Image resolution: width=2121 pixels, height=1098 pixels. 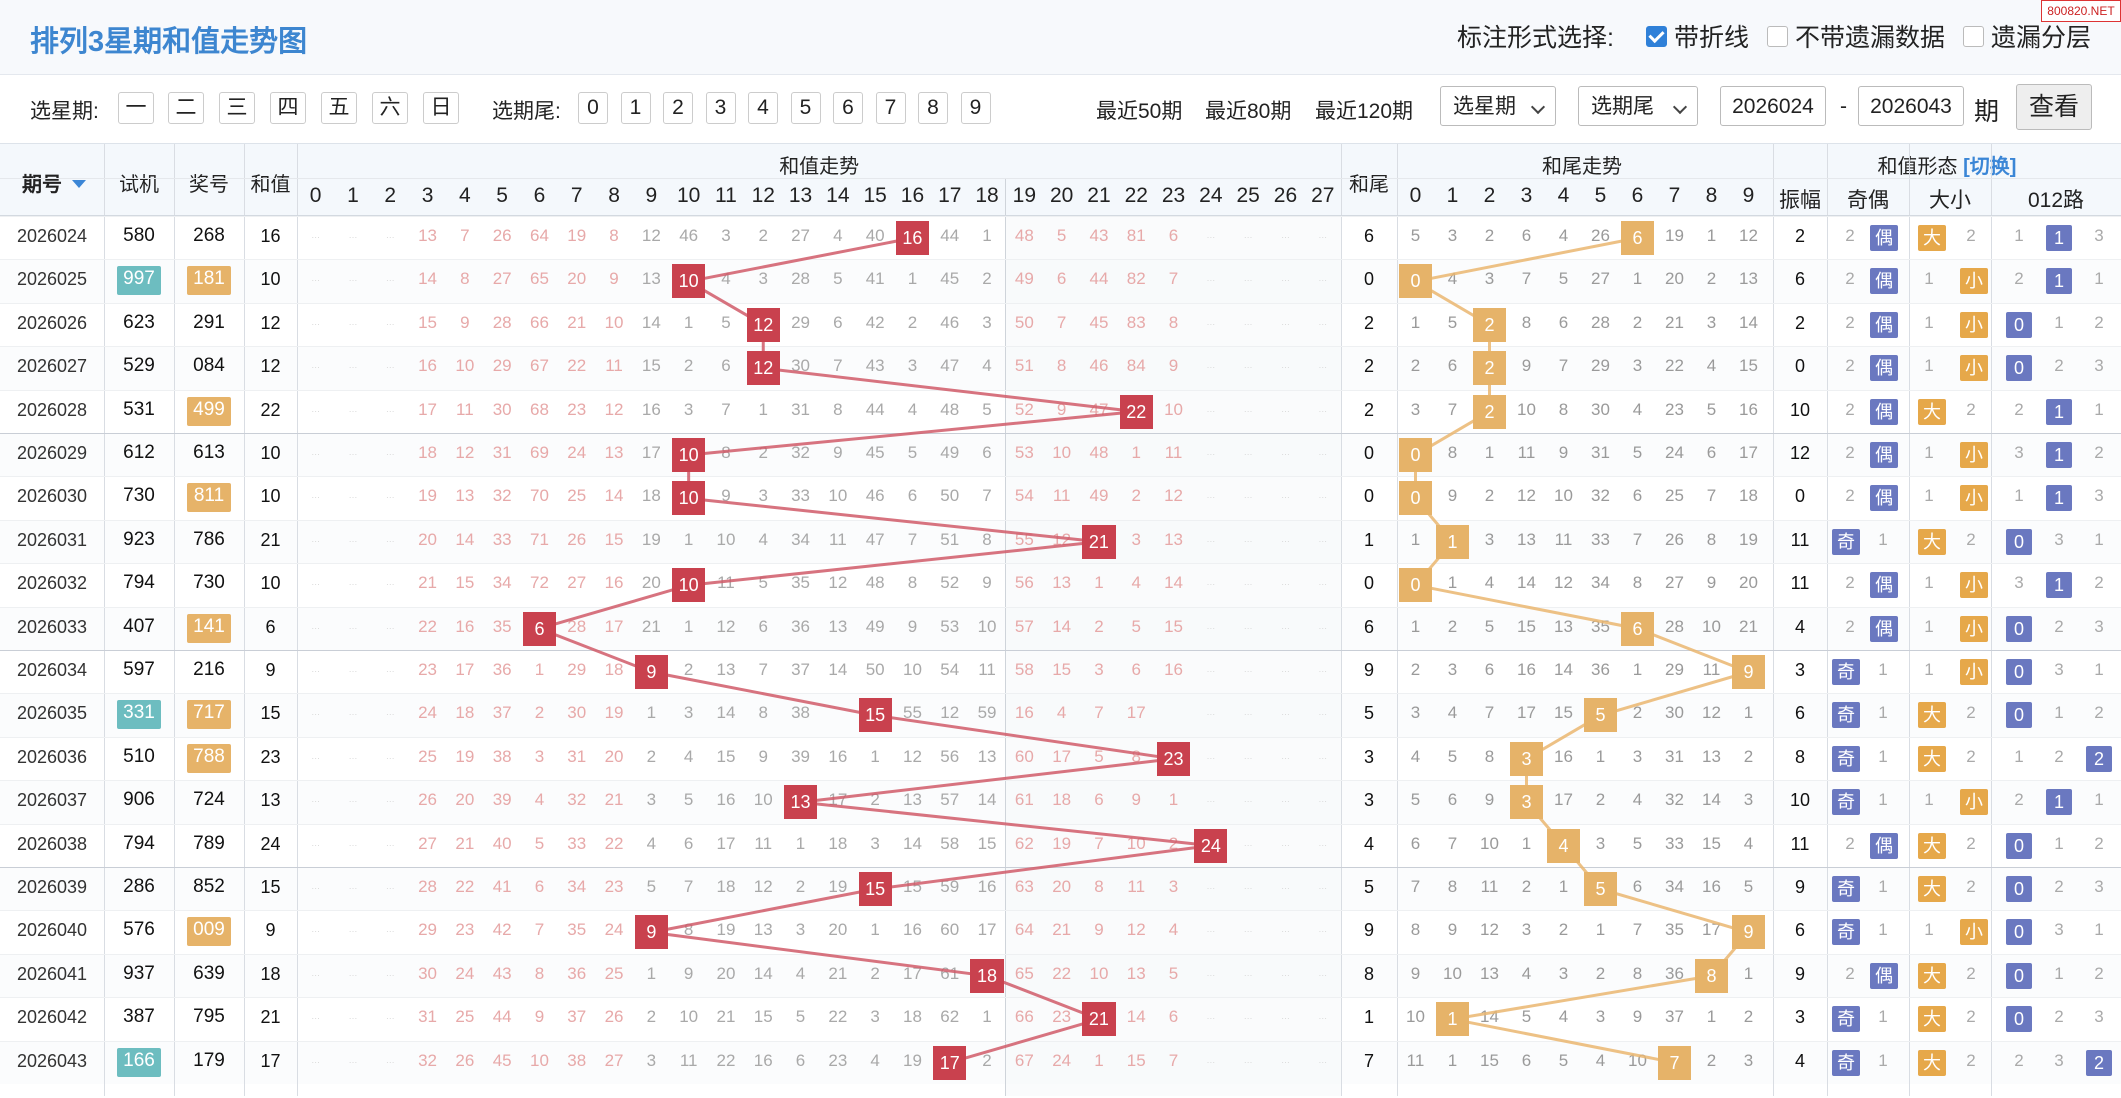 What do you see at coordinates (1987, 167) in the screenshot?
I see `switch-link: [切换]` at bounding box center [1987, 167].